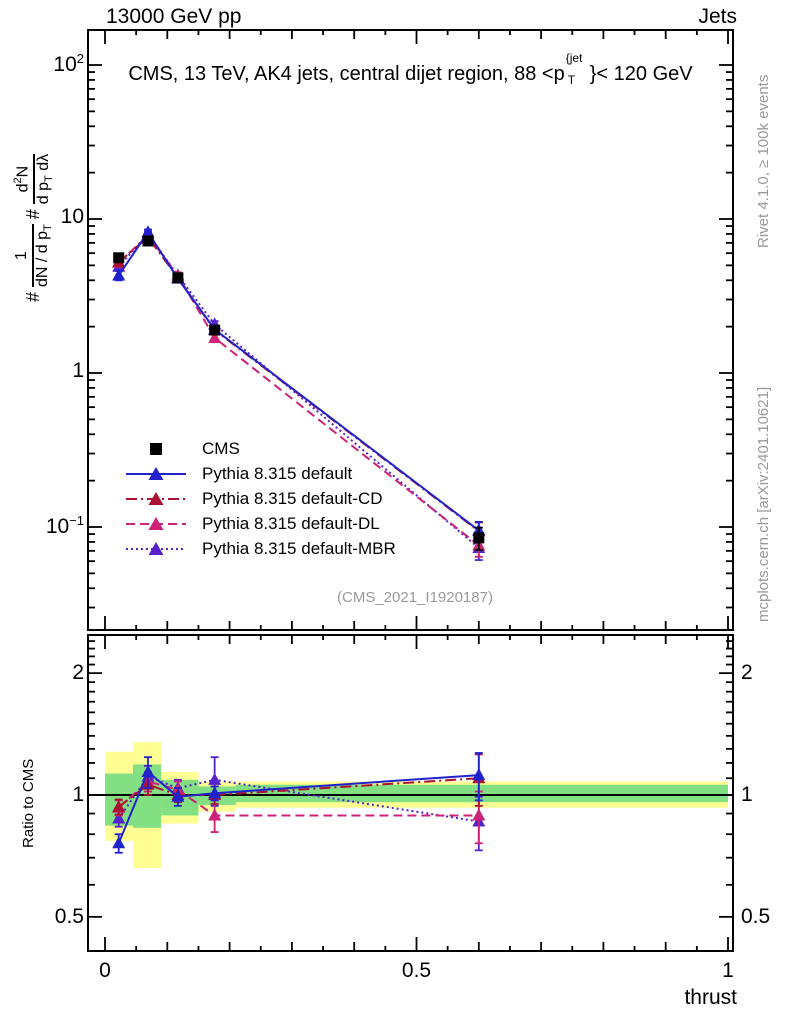 The image size is (786, 1024). What do you see at coordinates (64, 525) in the screenshot?
I see `main-y-tick-label: 10⁻¹` at bounding box center [64, 525].